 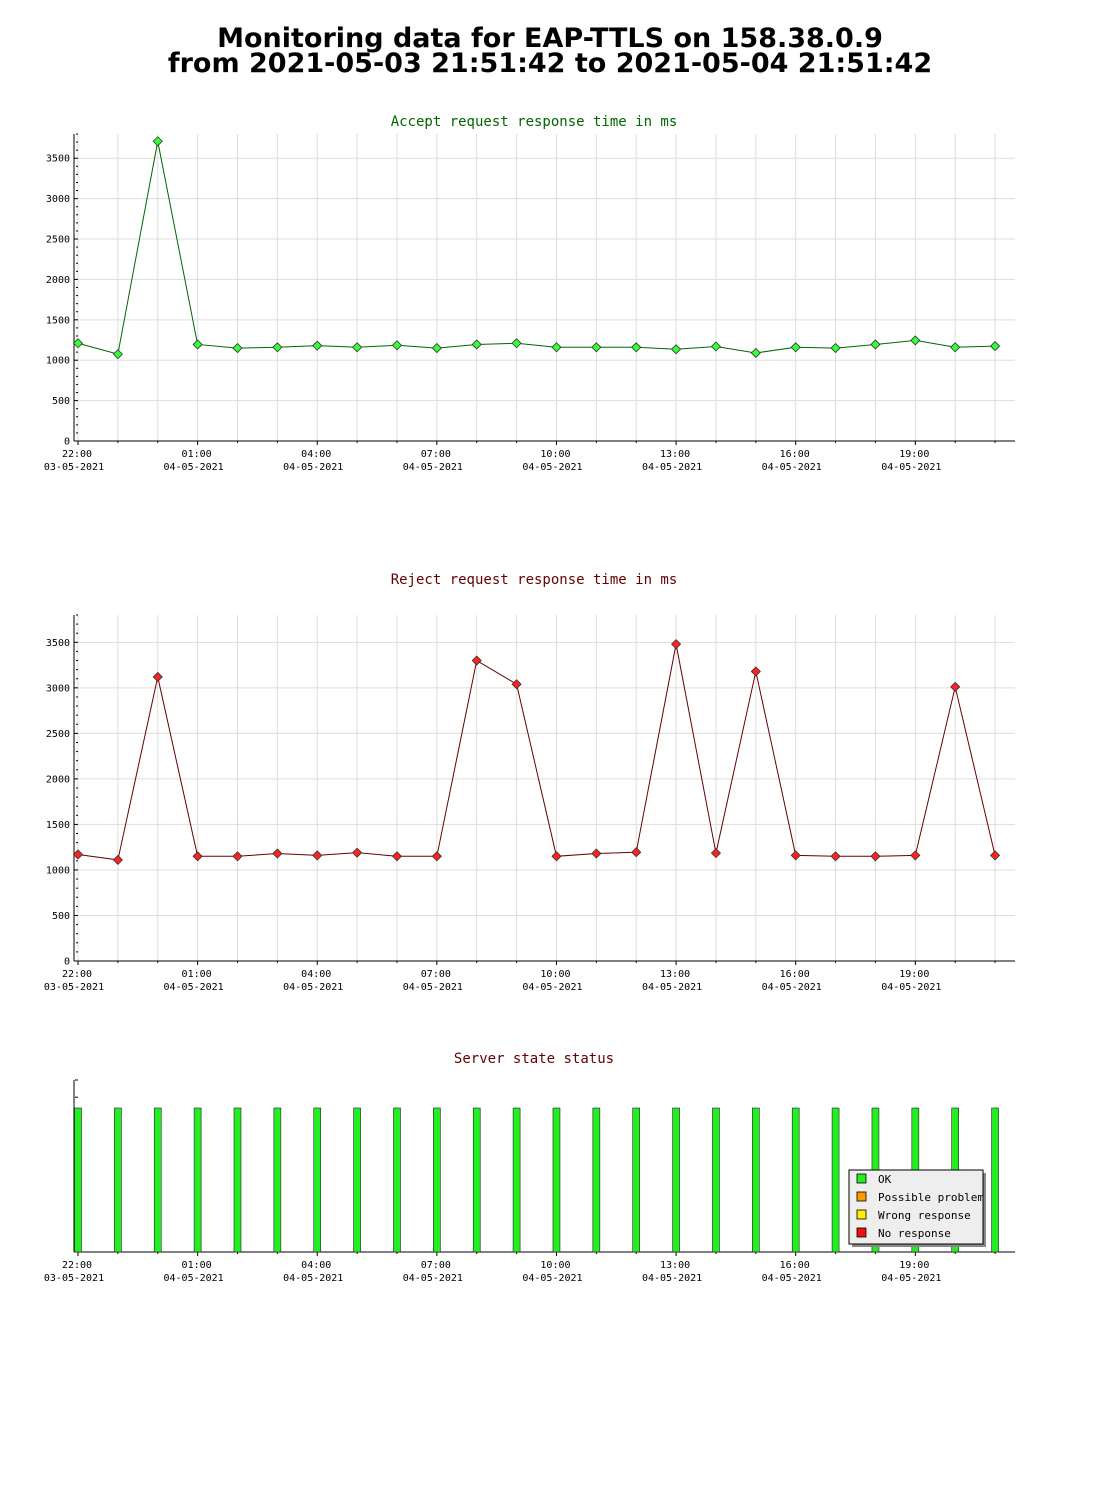 I want to click on legend-label: No response, so click(x=914, y=1233).